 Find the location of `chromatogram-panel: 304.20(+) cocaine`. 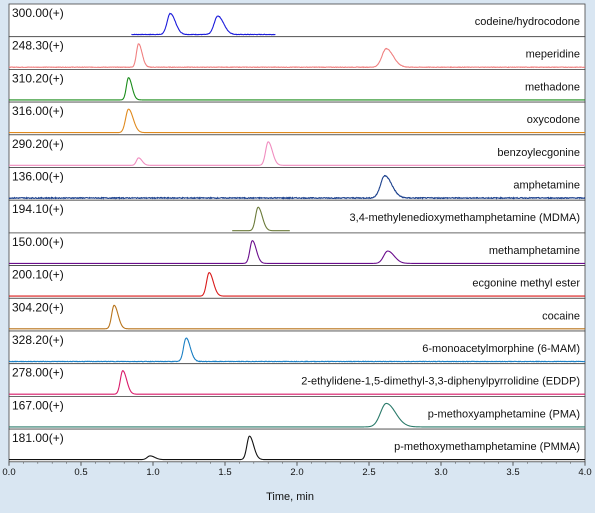

chromatogram-panel: 304.20(+) cocaine is located at coordinates (297, 314).